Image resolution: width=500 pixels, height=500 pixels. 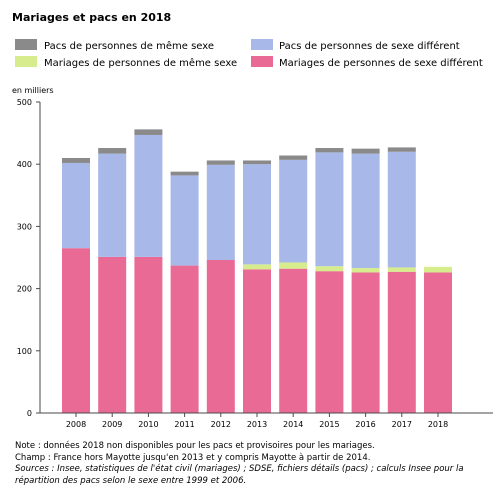 What do you see at coordinates (28, 258) in the screenshot?
I see `y-axis-ticks: 0 100 200 300 400 500` at bounding box center [28, 258].